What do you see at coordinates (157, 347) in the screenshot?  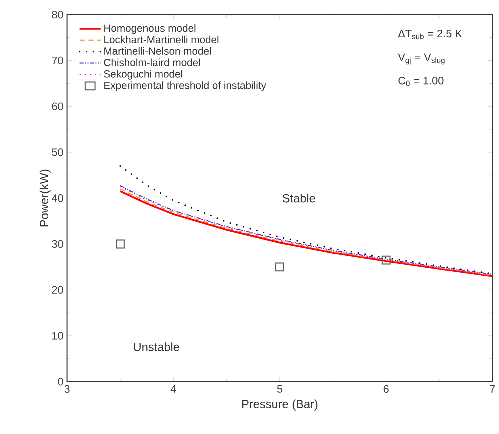 I see `annotation: Unstable` at bounding box center [157, 347].